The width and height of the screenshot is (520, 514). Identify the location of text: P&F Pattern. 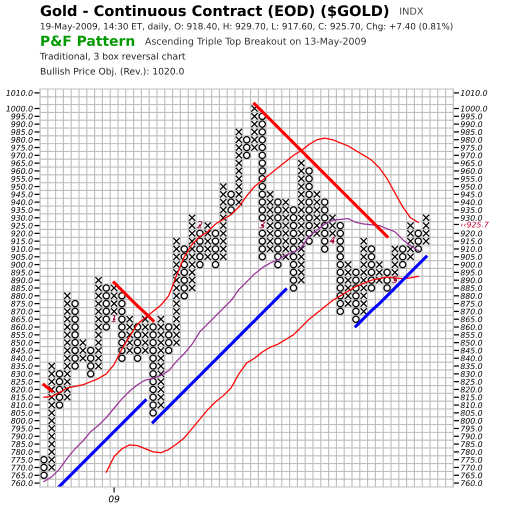
(87, 41).